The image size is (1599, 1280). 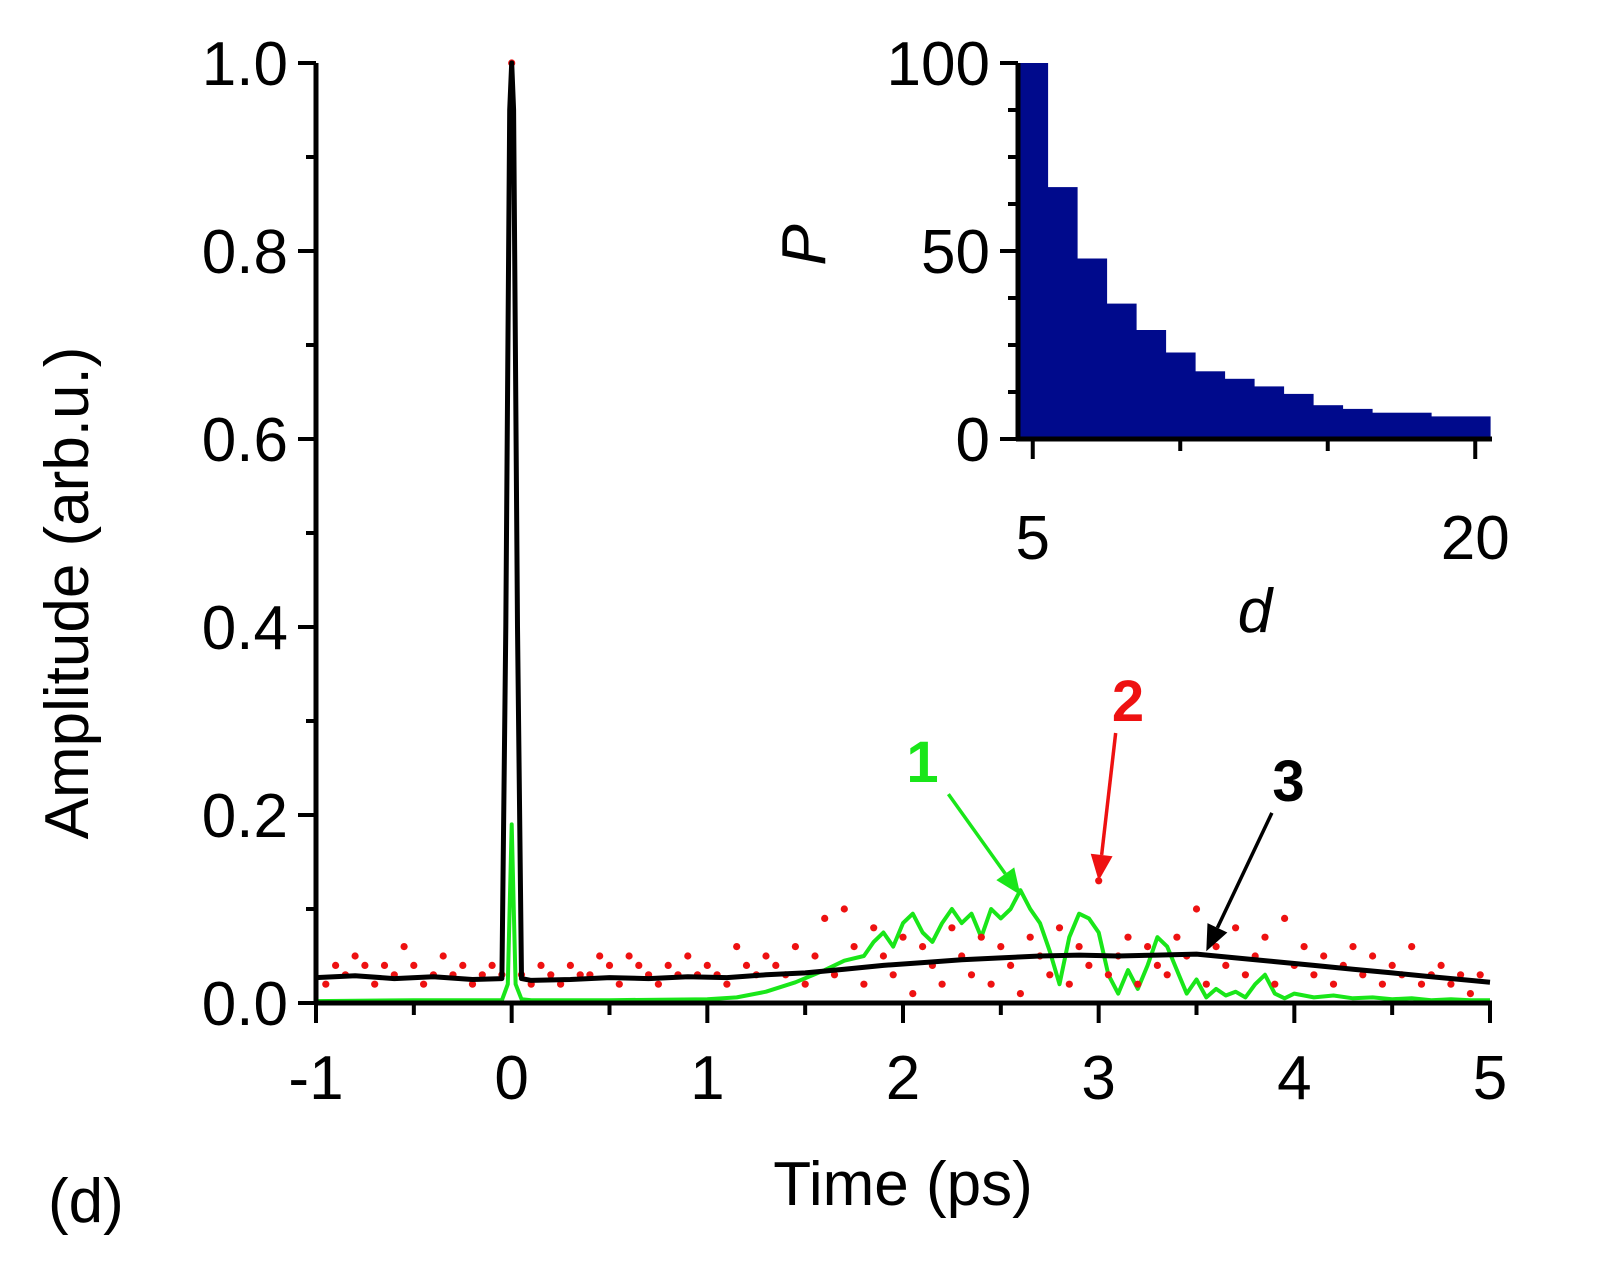 I want to click on inset-bars-layer, so click(x=1254, y=251).